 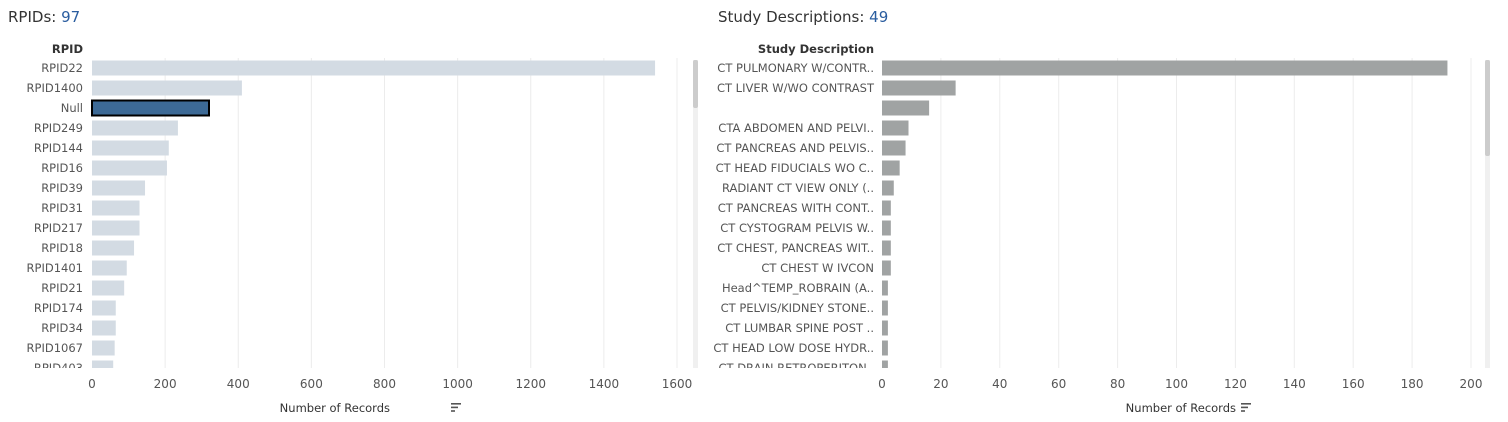 I want to click on study-x-tick-label: 140, so click(x=1294, y=384).